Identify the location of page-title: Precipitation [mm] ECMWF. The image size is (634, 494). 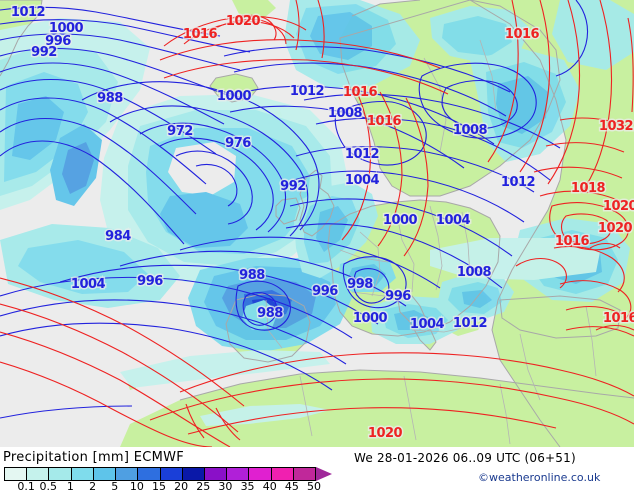
(94, 457).